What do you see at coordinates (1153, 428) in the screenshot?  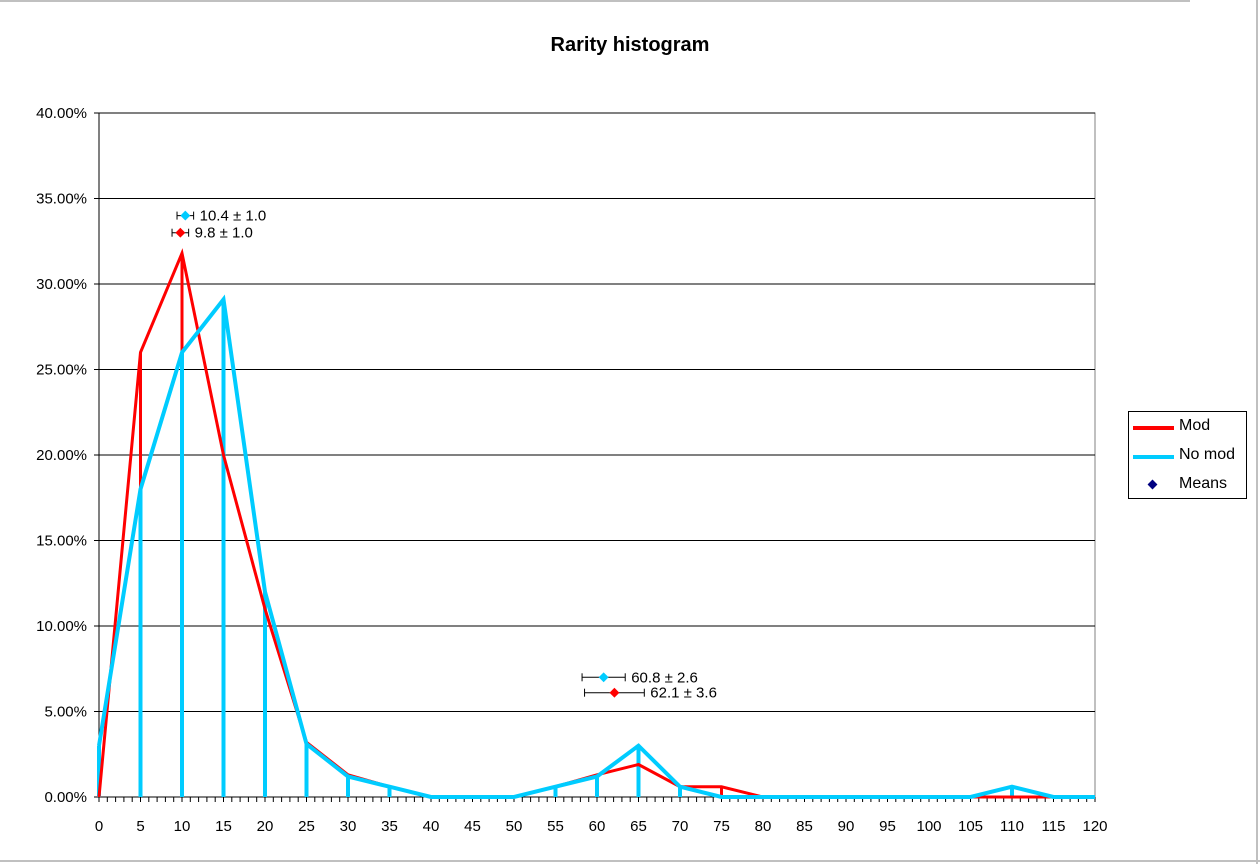 I see `legend-swatch-mod` at bounding box center [1153, 428].